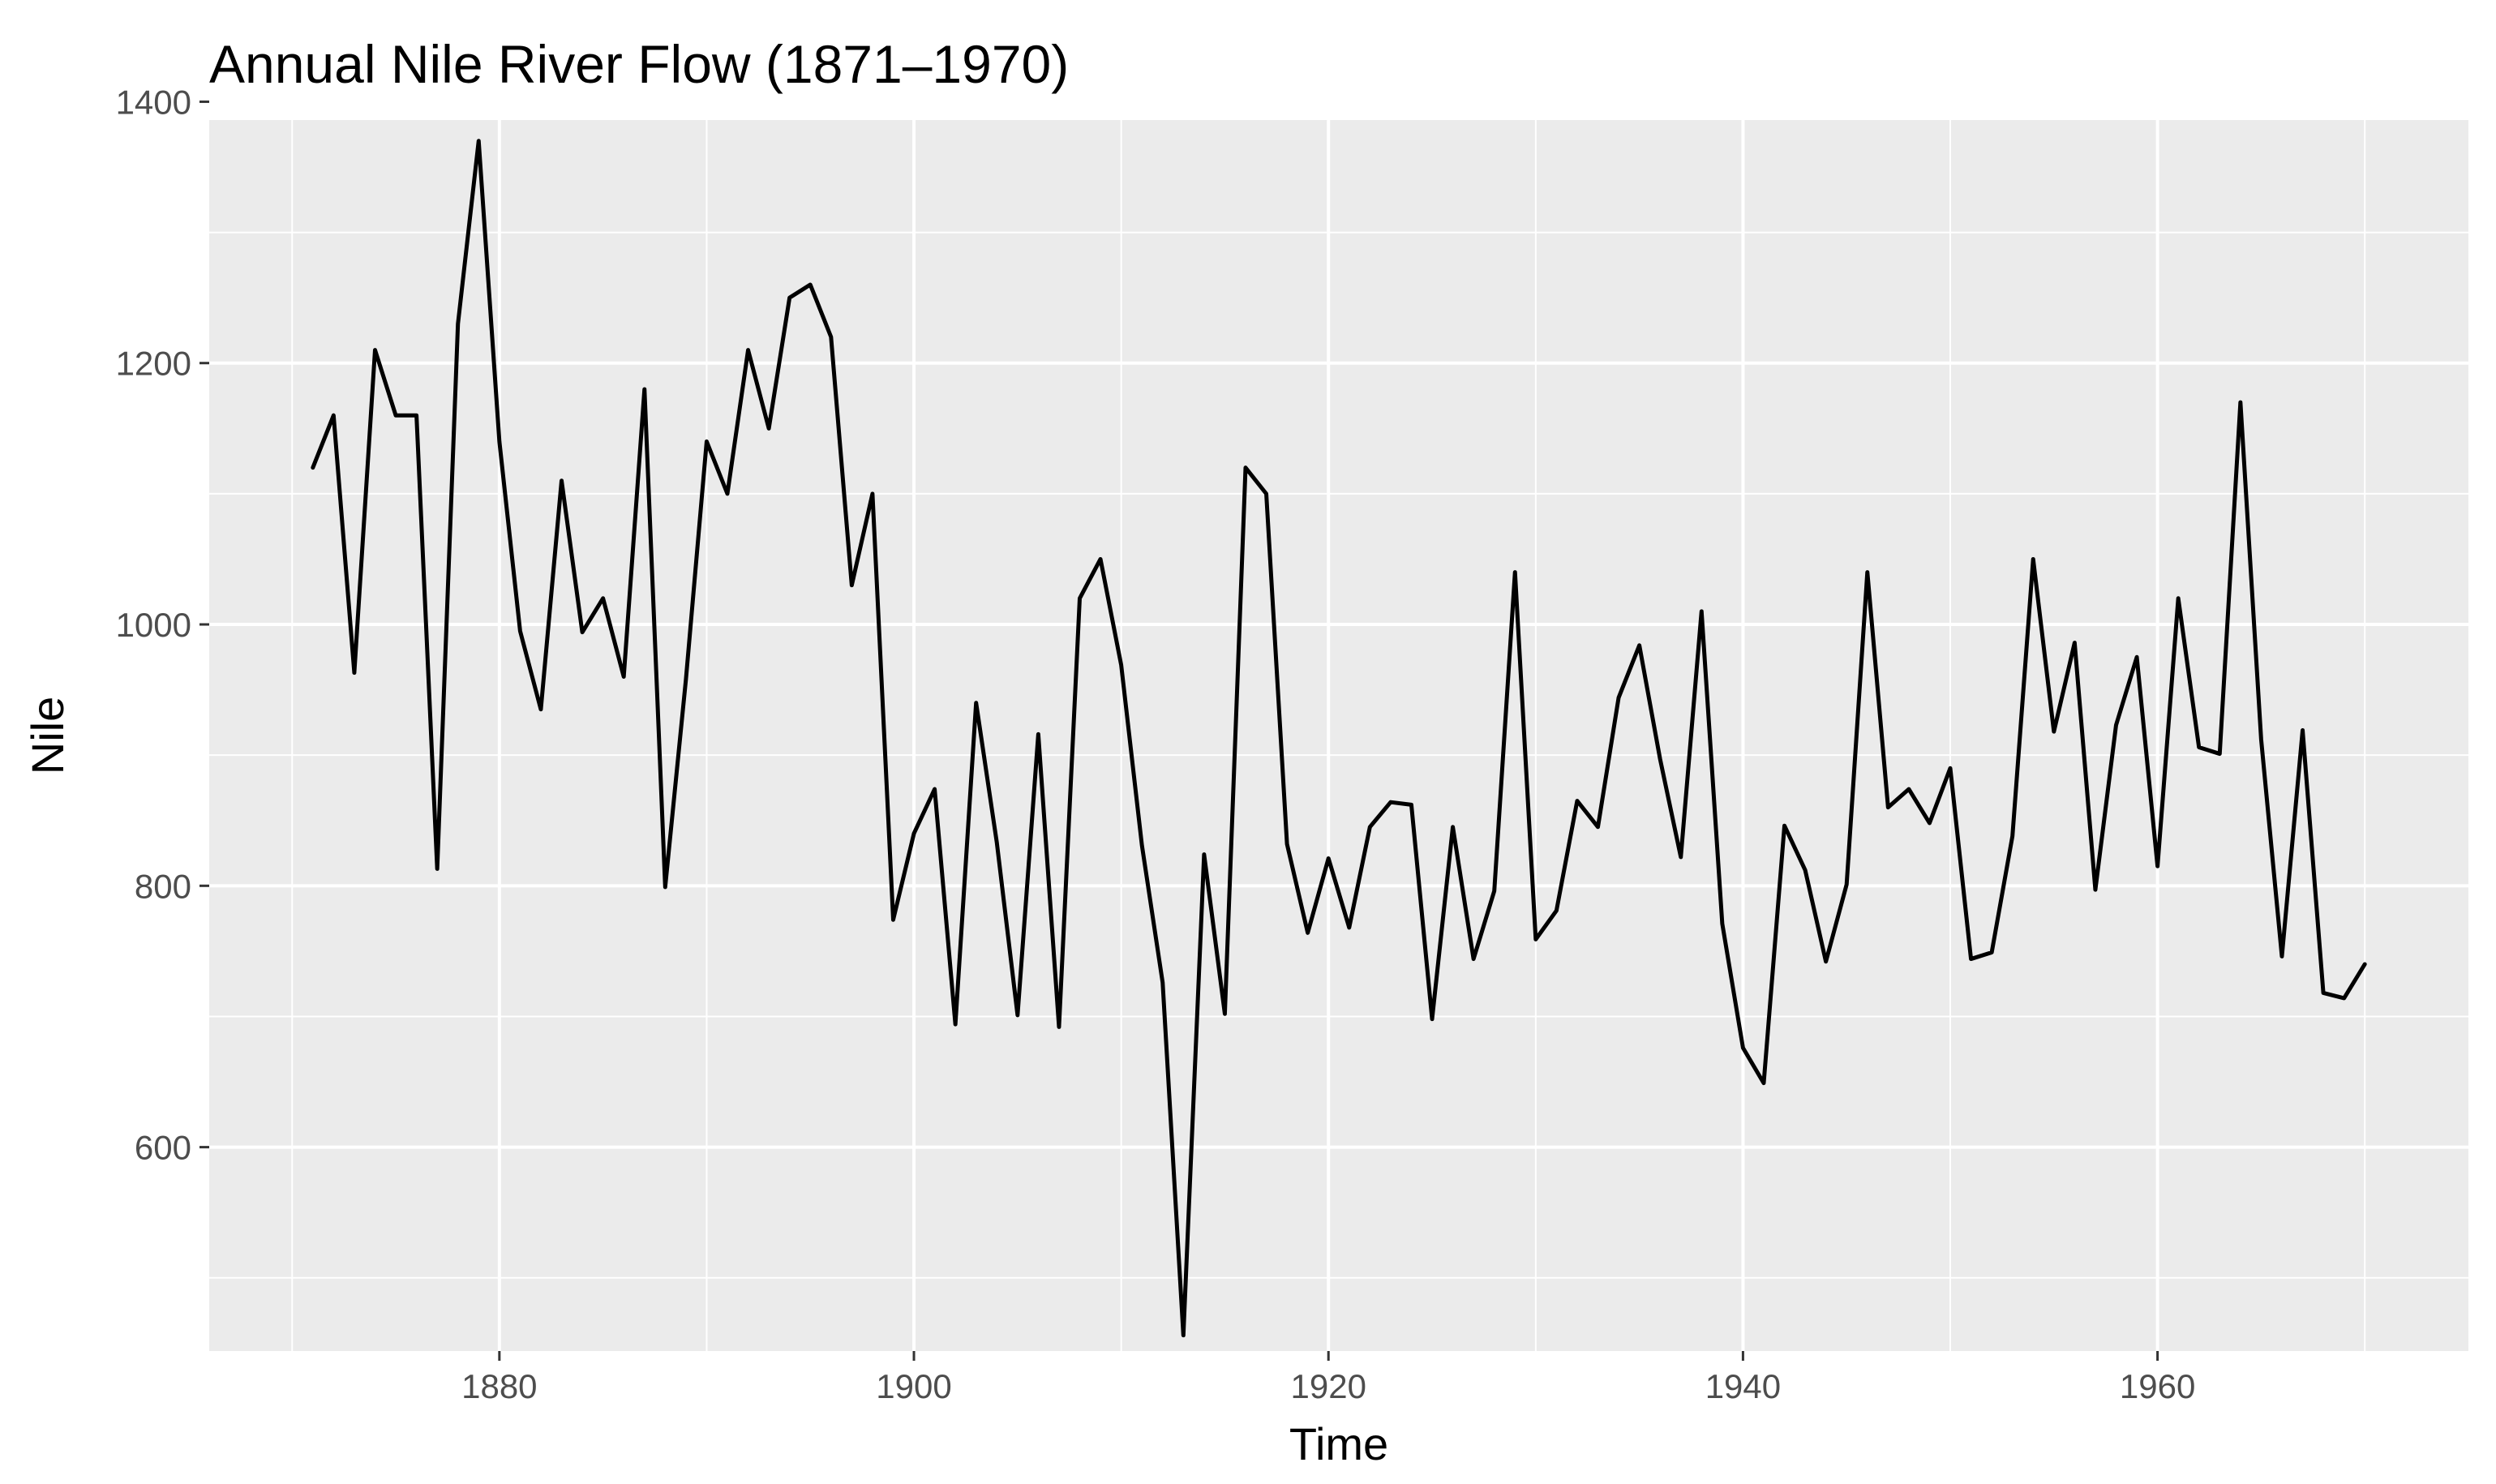  Describe the element at coordinates (639, 64) in the screenshot. I see `chart-title: Annual Nile River Flow (1871–1970)` at that location.